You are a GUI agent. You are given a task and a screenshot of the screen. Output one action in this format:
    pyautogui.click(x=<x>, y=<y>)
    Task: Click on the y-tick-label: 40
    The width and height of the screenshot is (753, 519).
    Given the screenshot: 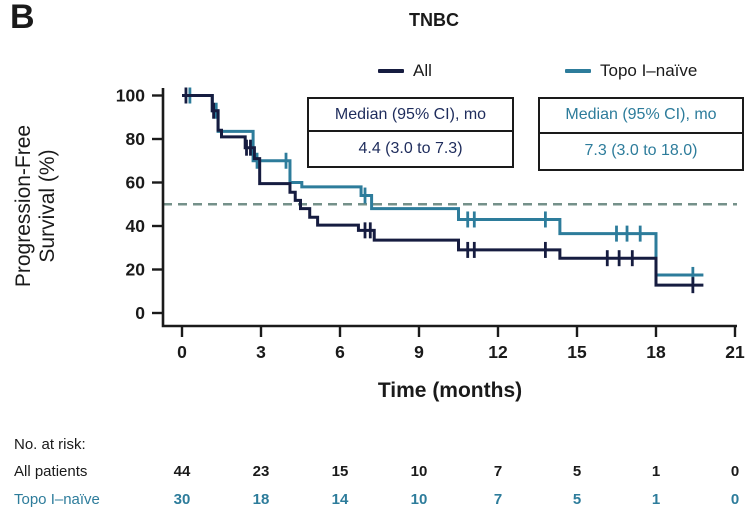 What is the action you would take?
    pyautogui.click(x=136, y=226)
    